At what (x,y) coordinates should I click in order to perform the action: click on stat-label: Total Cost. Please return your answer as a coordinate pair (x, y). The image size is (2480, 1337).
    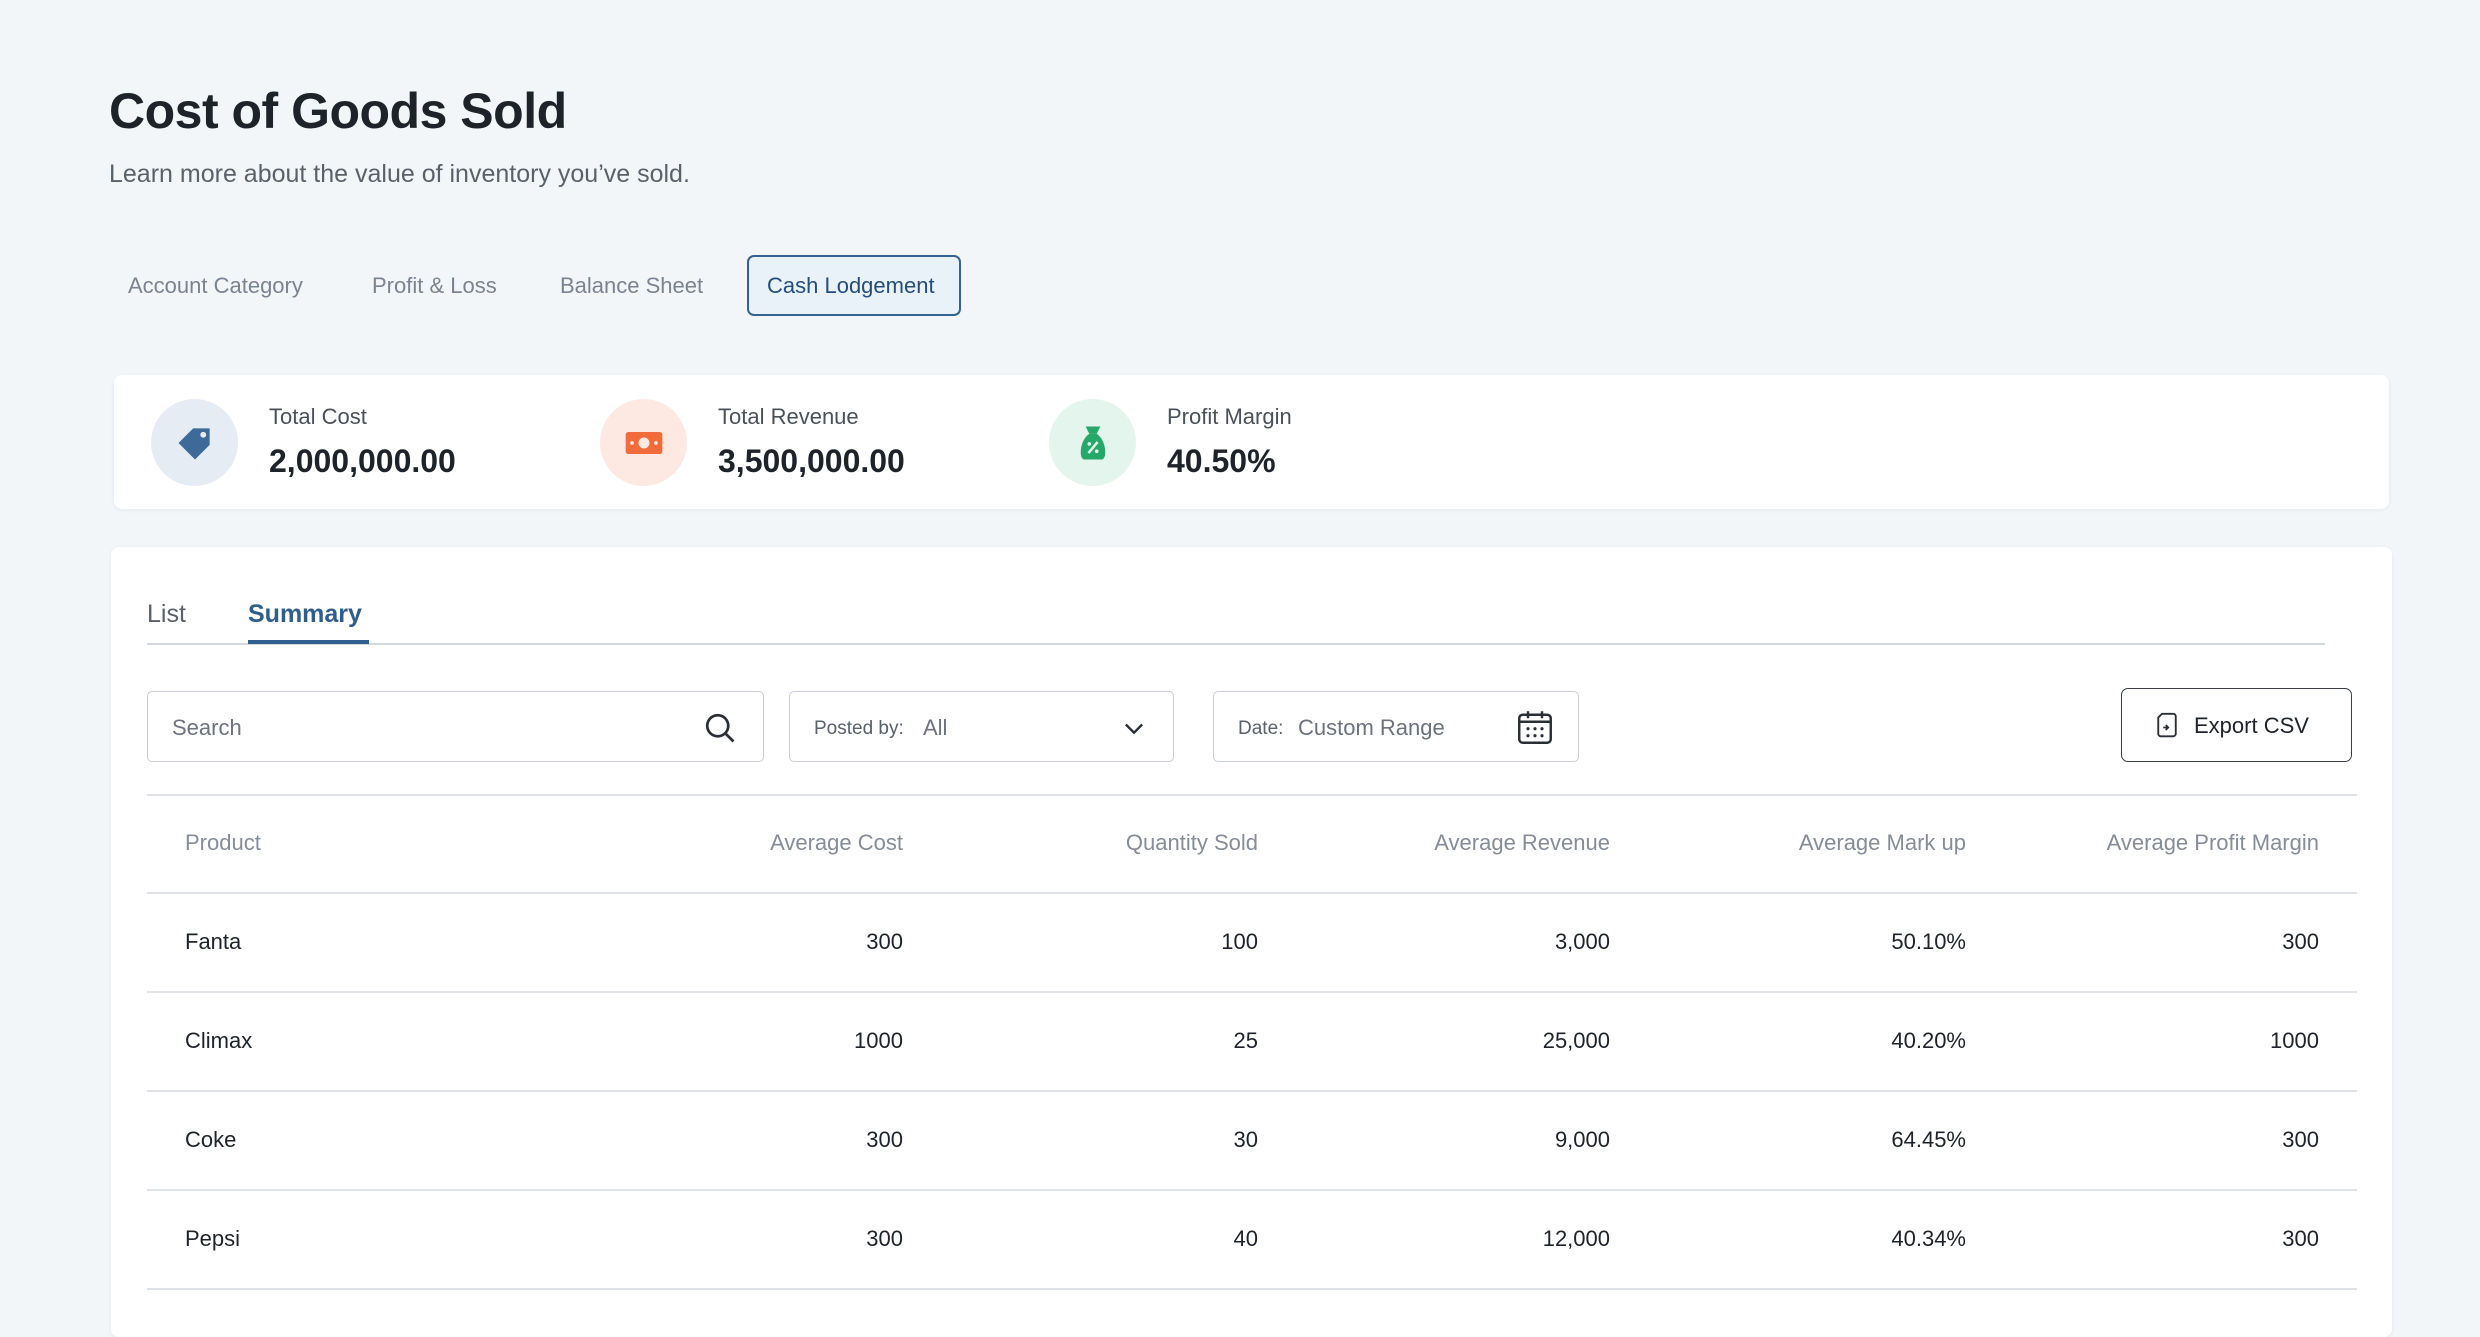
    Looking at the image, I should click on (318, 416).